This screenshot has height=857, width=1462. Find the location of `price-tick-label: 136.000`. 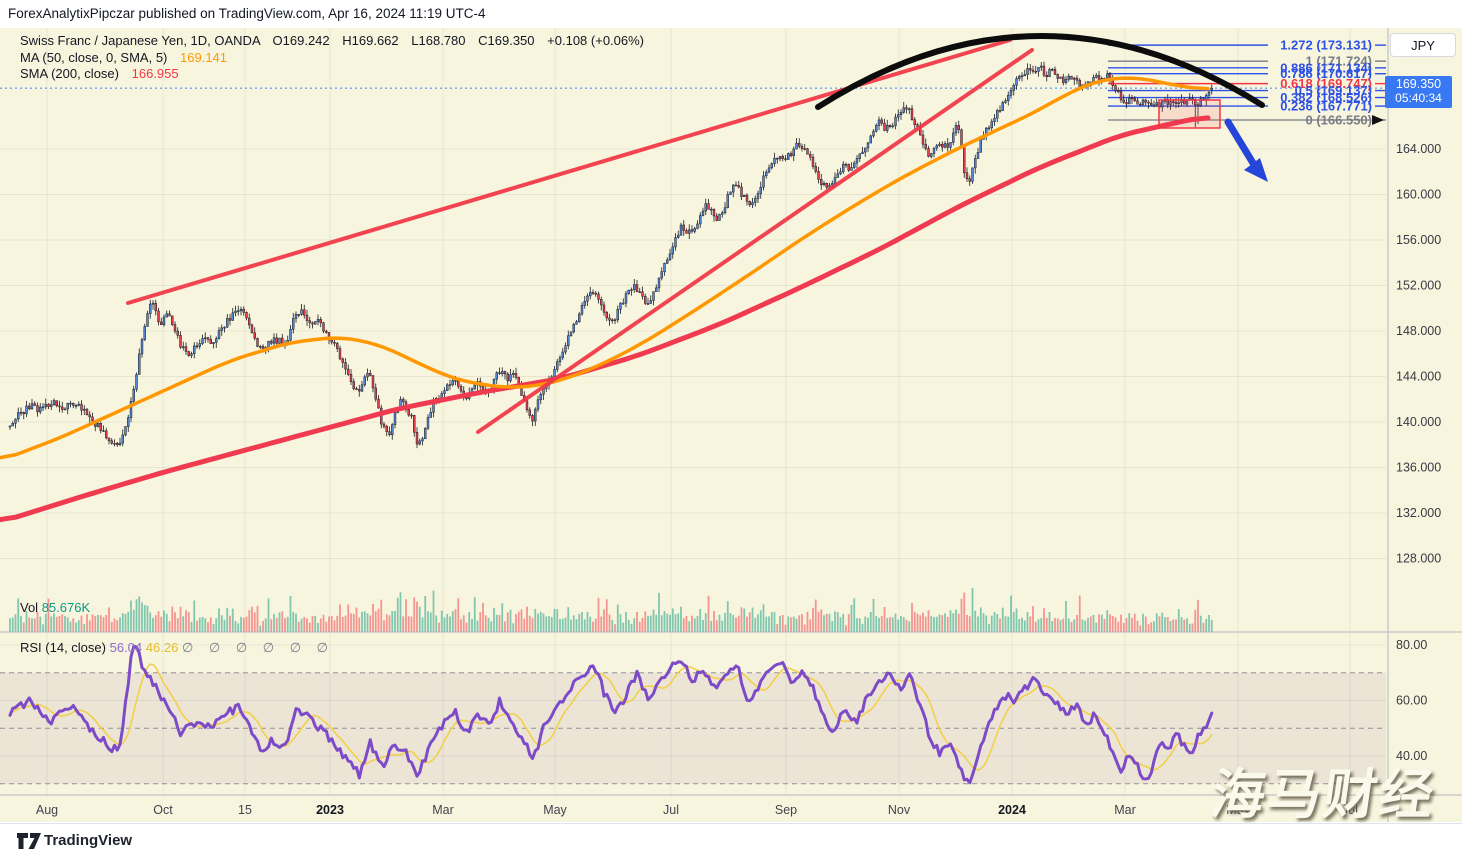

price-tick-label: 136.000 is located at coordinates (1418, 468).